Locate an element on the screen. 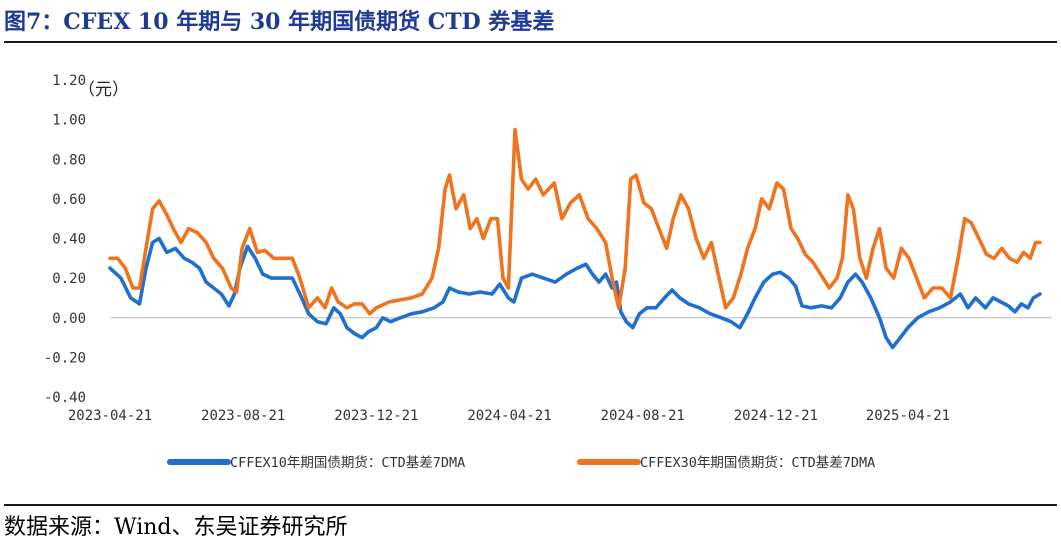 The height and width of the screenshot is (541, 1061). source-note: 数据来源：Wind、东吴证券研究所 is located at coordinates (176, 527).